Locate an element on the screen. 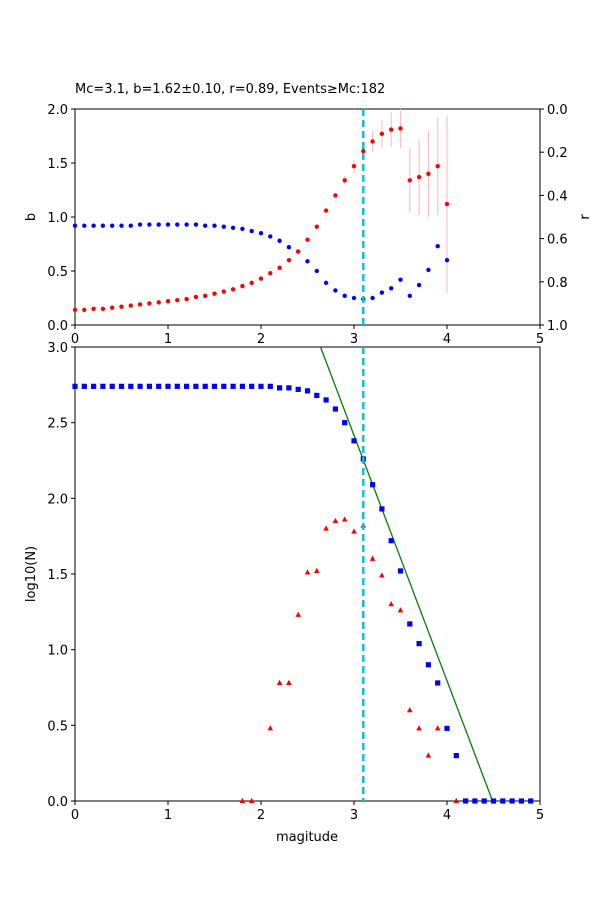 Image resolution: width=600 pixels, height=900 pixels. top-x-tick-label: 4 is located at coordinates (447, 339).